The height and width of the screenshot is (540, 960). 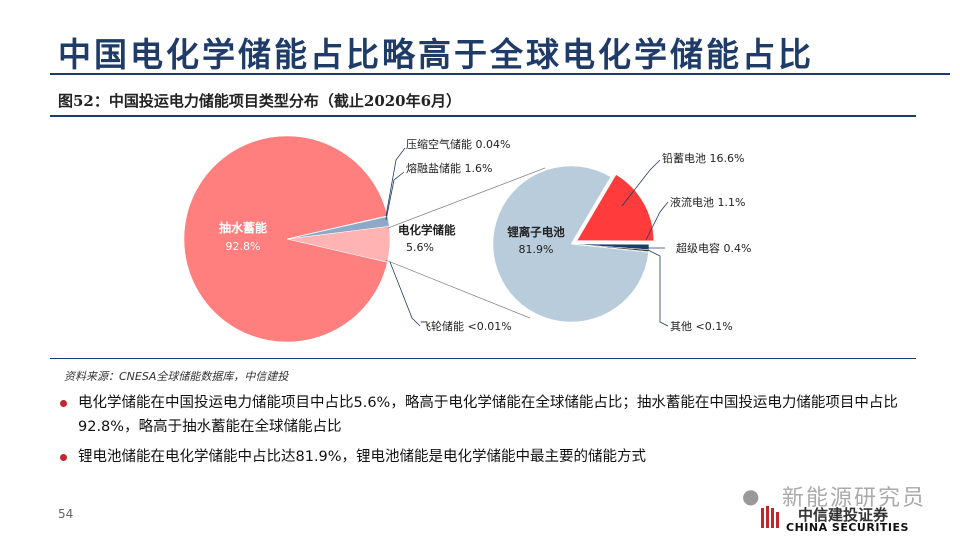 What do you see at coordinates (843, 515) in the screenshot?
I see `logo-chinese-name: 中信建投证券` at bounding box center [843, 515].